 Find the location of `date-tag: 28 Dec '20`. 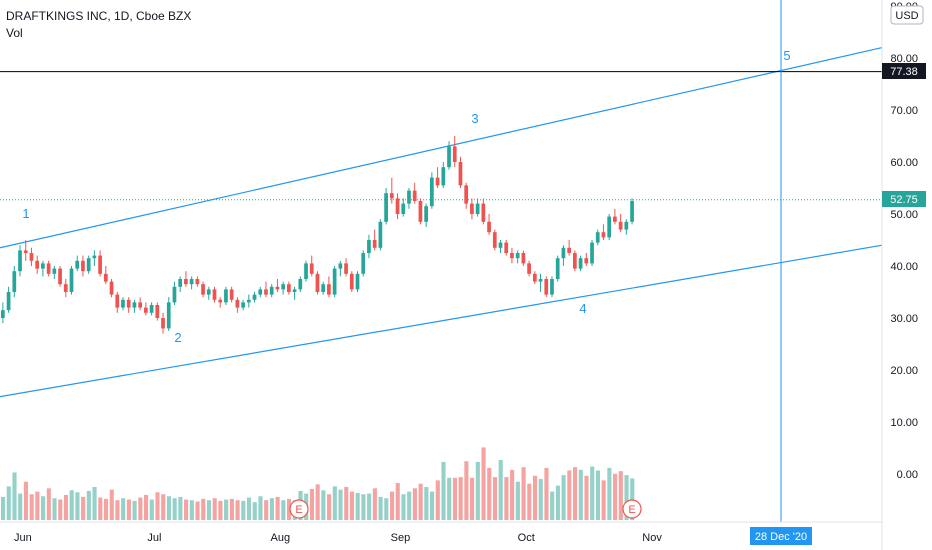

date-tag: 28 Dec '20 is located at coordinates (781, 536).